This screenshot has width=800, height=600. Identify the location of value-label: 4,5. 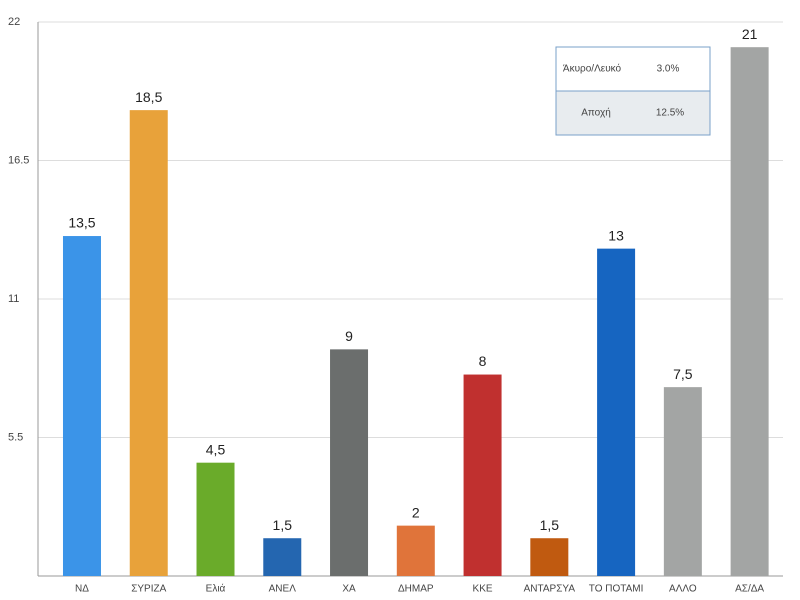
(216, 449).